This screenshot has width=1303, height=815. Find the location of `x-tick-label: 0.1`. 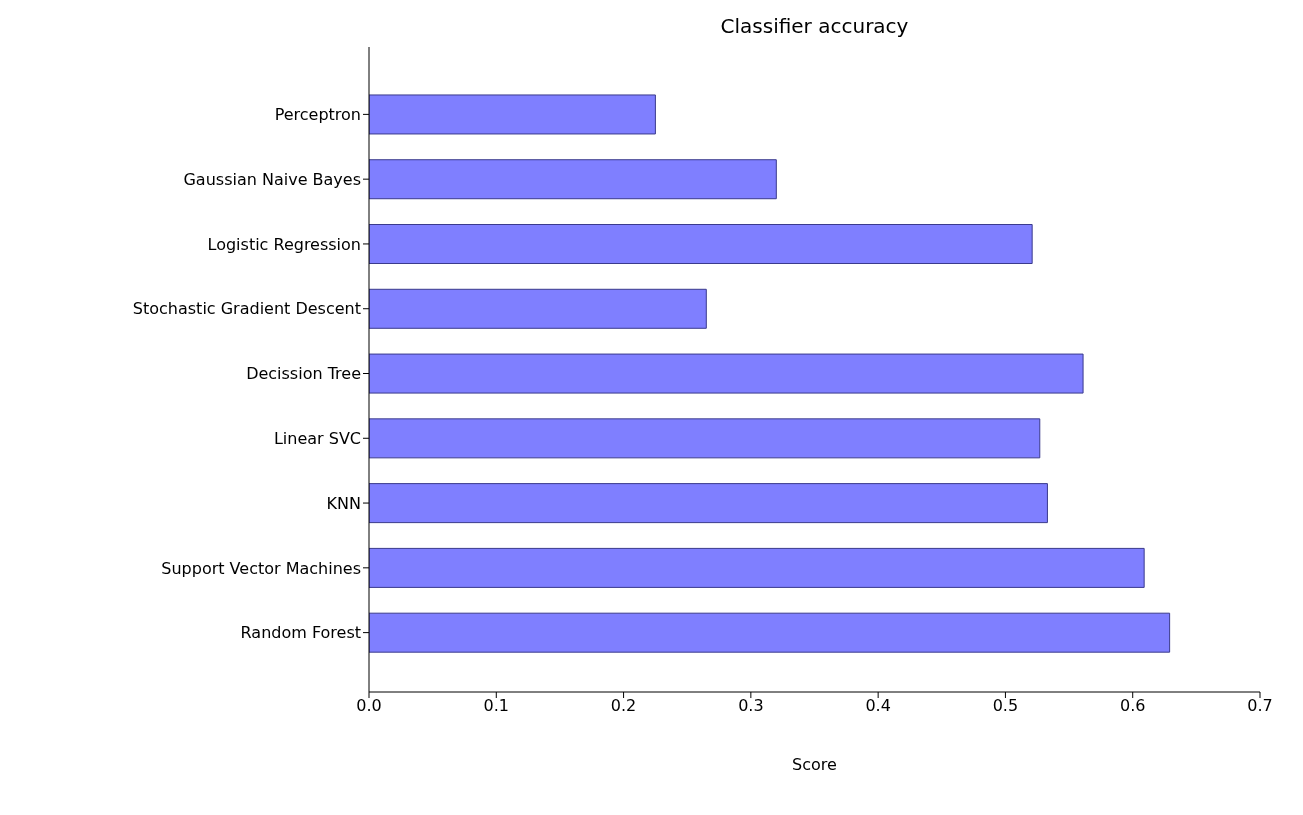

x-tick-label: 0.1 is located at coordinates (496, 706).